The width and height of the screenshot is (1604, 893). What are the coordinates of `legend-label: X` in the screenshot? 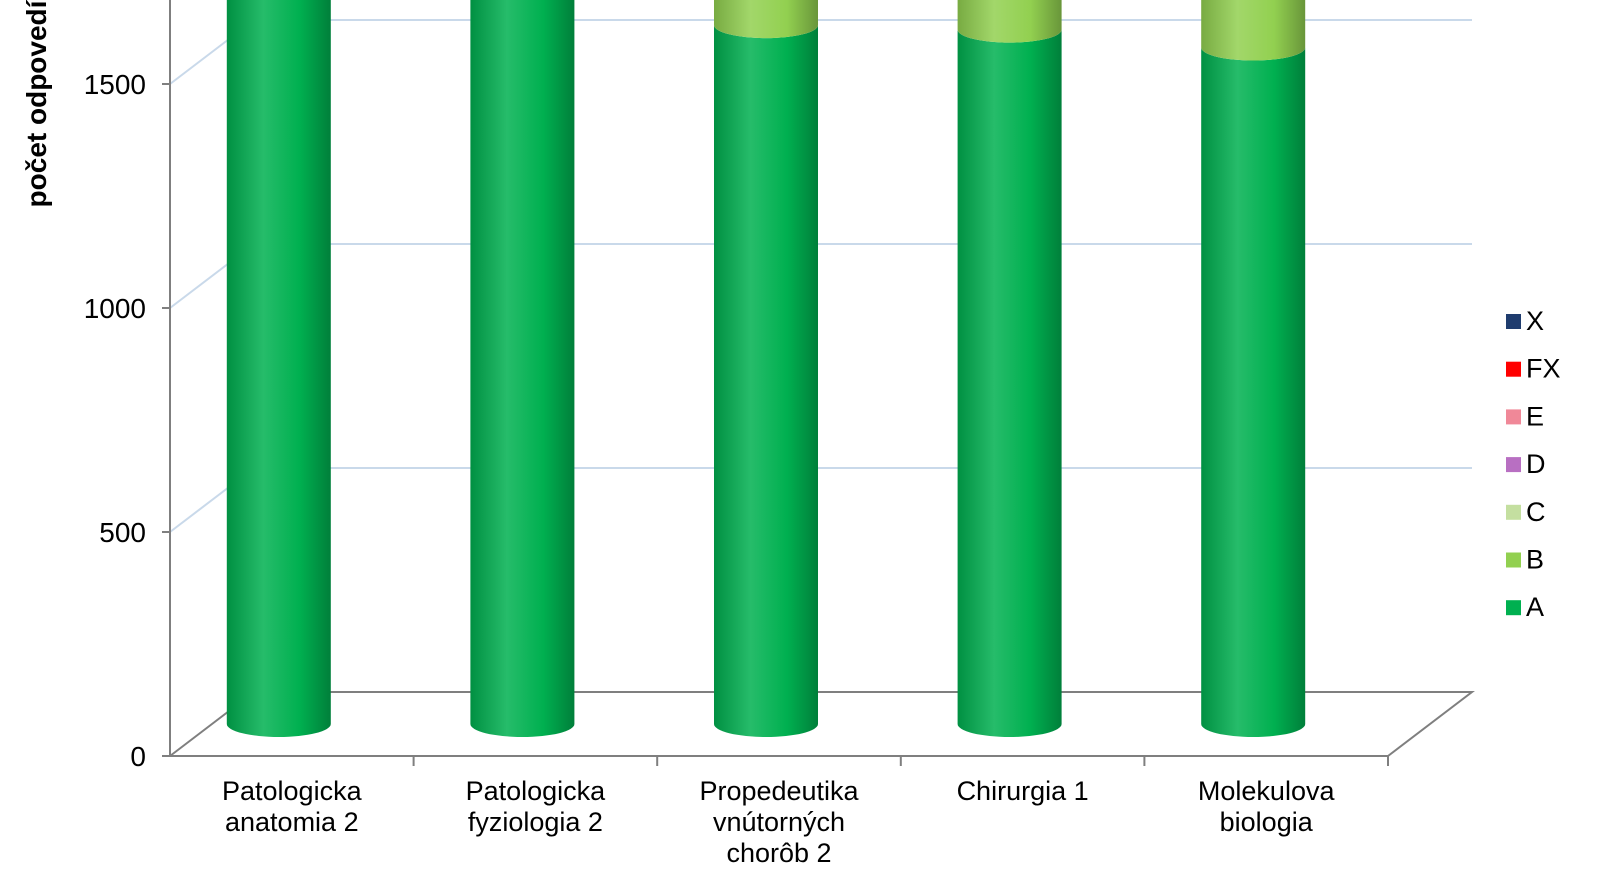 It's located at (1535, 321).